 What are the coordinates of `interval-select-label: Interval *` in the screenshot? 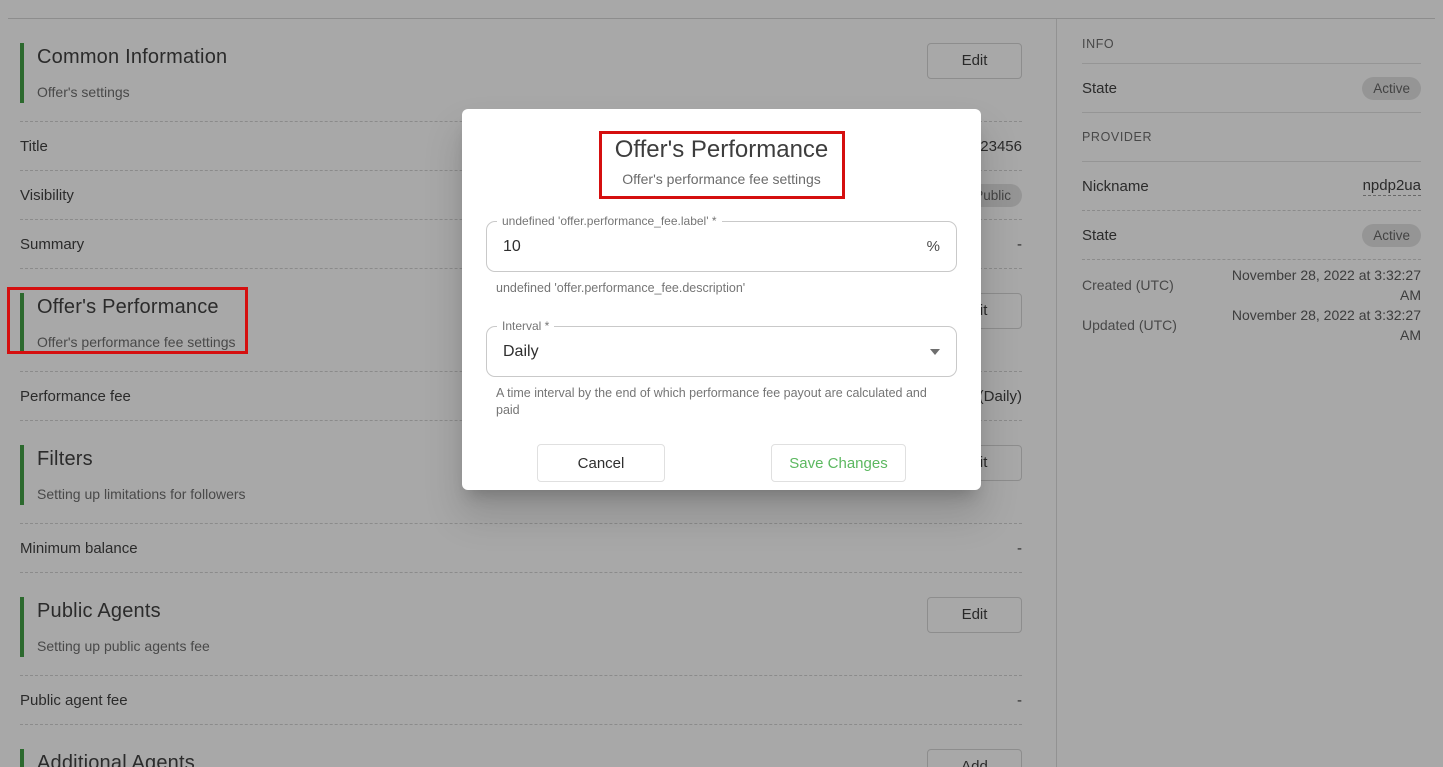 It's located at (526, 326).